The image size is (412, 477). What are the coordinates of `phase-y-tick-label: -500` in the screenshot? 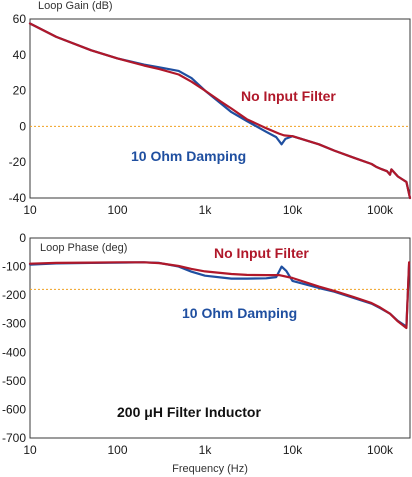 It's located at (14, 381).